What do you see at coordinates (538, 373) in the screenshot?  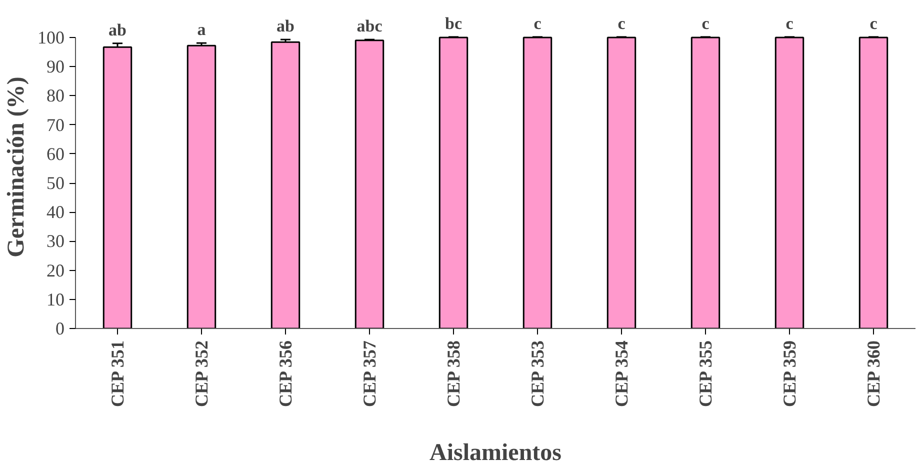 I see `x-tick-label: CEP 353` at bounding box center [538, 373].